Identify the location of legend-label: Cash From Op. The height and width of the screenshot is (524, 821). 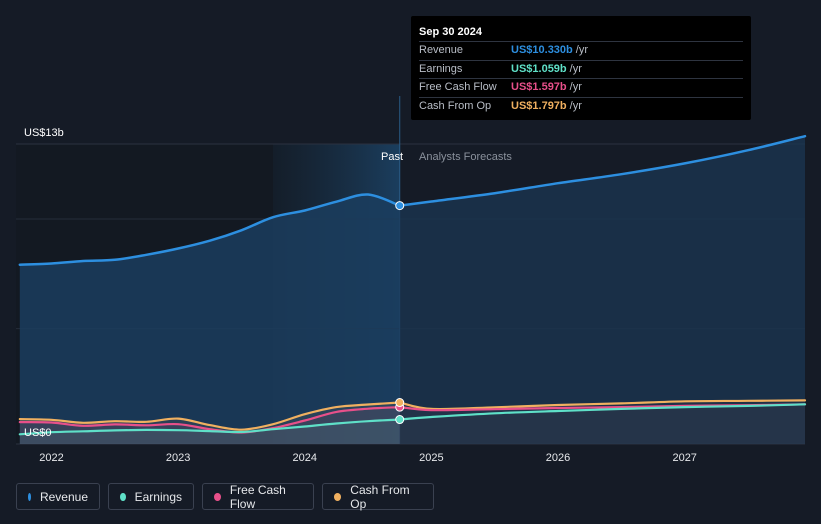
(380, 496).